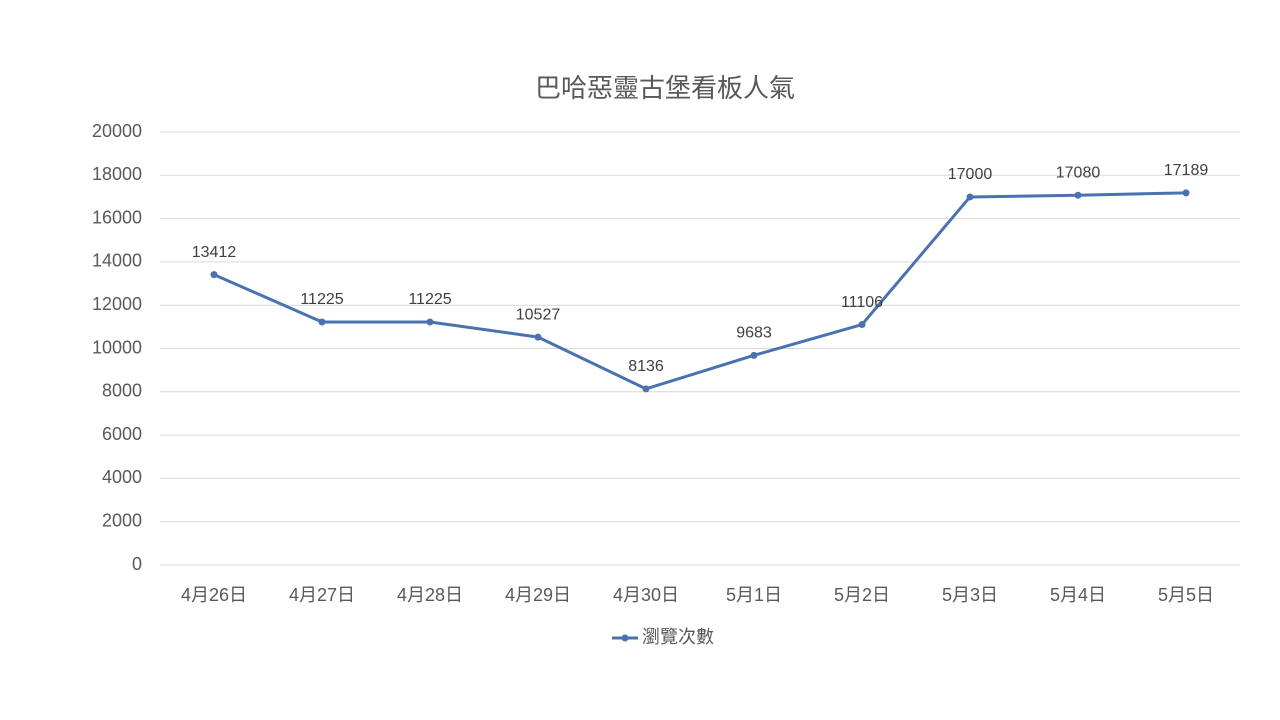 This screenshot has width=1280, height=720. Describe the element at coordinates (122, 434) in the screenshot. I see `y-tick-label: 6000` at that location.